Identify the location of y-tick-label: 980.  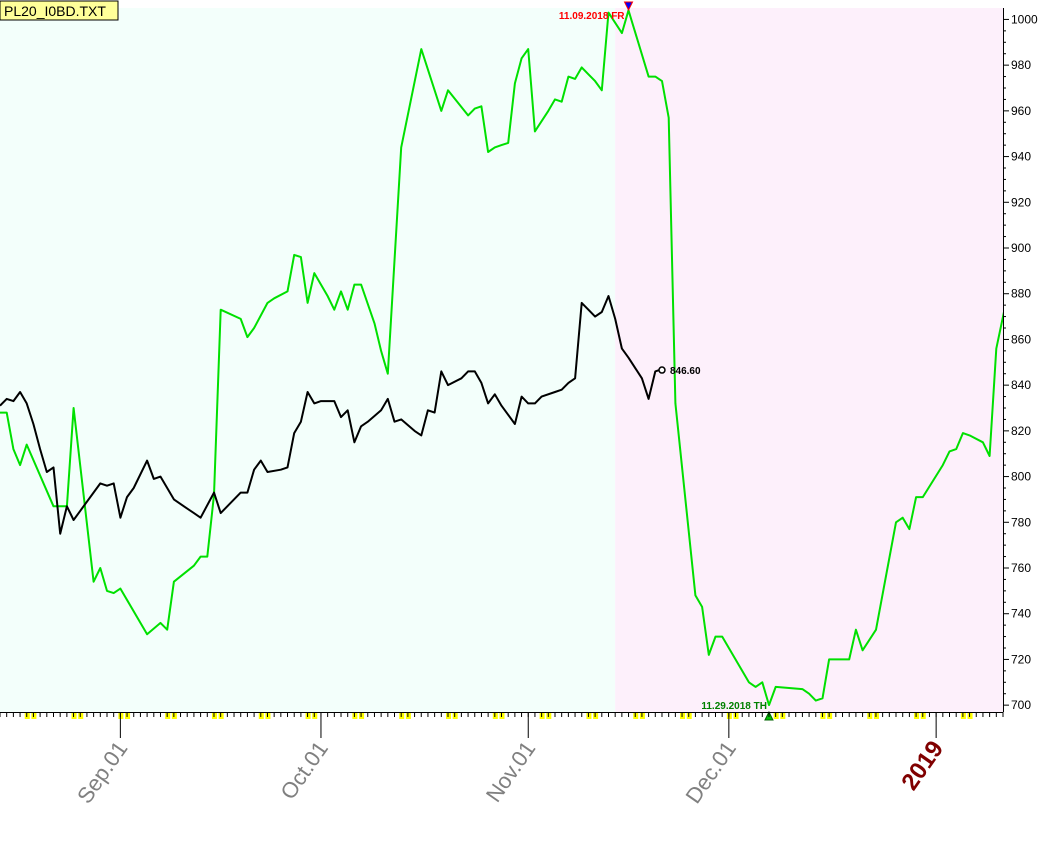
(1021, 65).